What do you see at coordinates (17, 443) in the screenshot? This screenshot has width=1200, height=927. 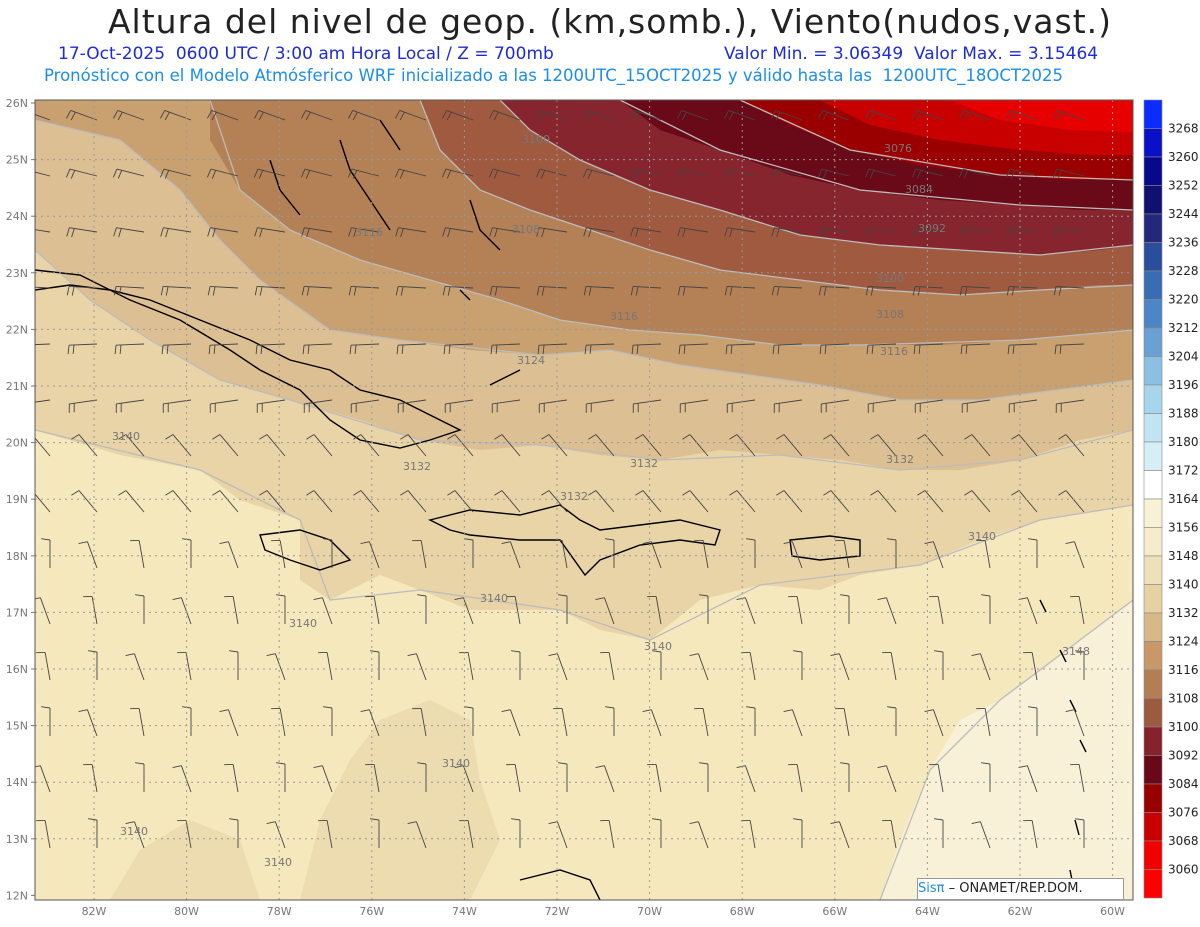 I see `lat-label: 20N` at bounding box center [17, 443].